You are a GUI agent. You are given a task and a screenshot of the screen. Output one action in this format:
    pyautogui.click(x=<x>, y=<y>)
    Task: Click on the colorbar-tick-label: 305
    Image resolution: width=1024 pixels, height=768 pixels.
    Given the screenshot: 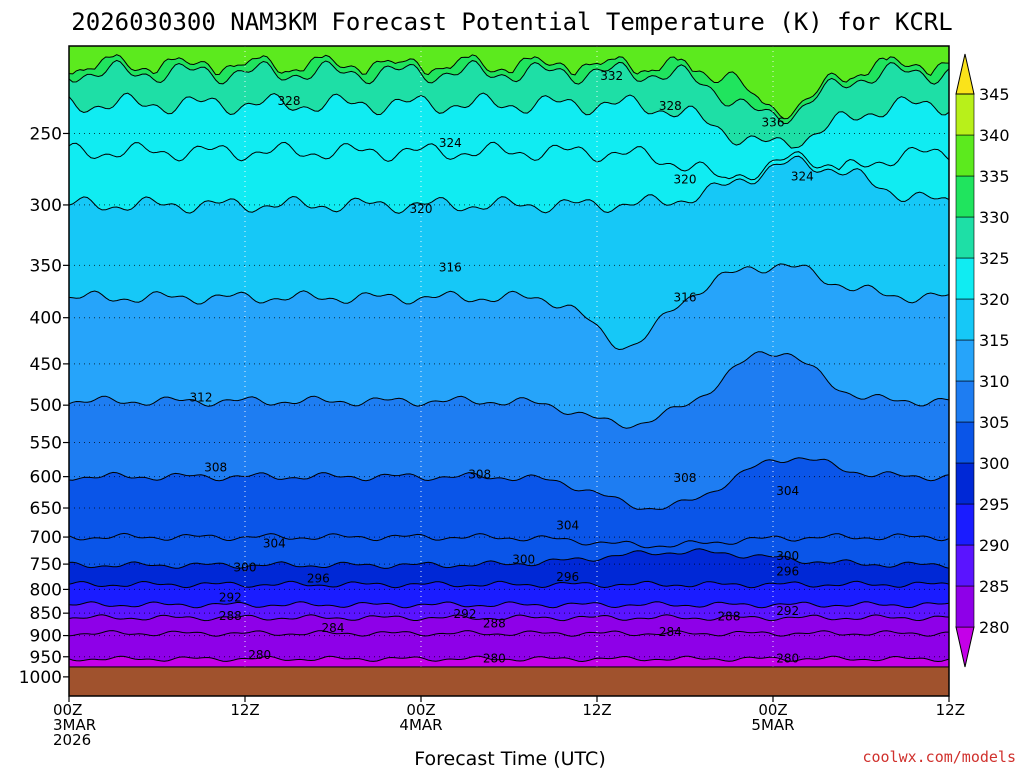 What is the action you would take?
    pyautogui.click(x=994, y=422)
    